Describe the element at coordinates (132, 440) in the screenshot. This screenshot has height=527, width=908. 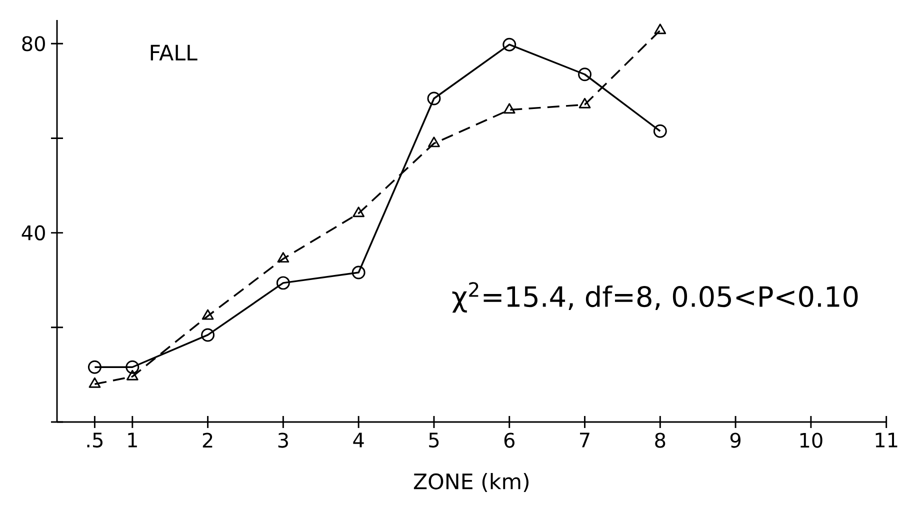
I see `x-tick-label: 1` at that location.